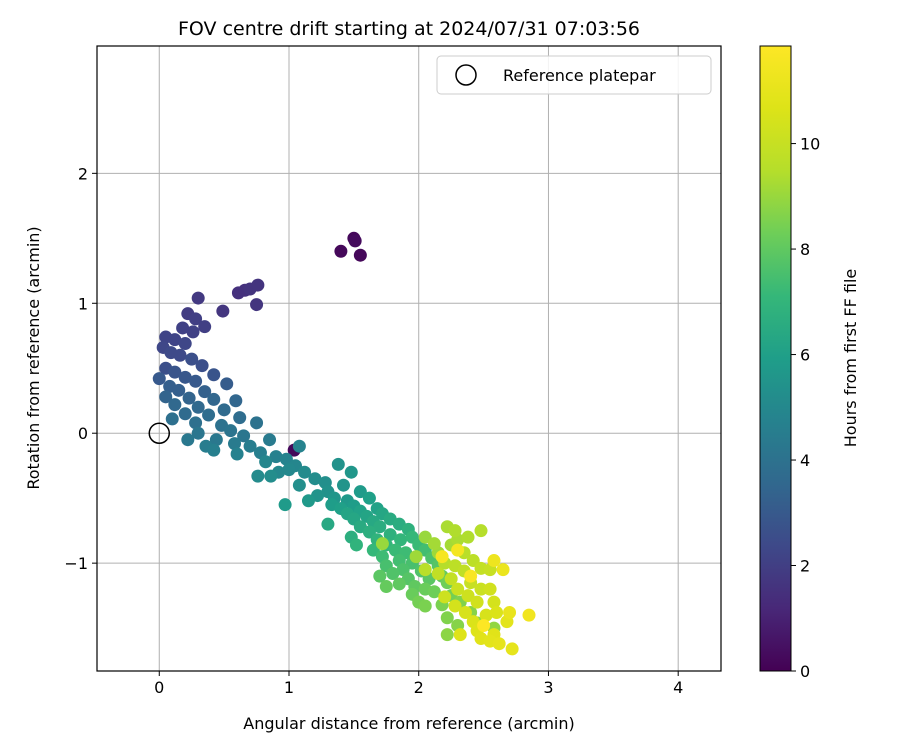 This screenshot has width=900, height=750. Describe the element at coordinates (76, 563) in the screenshot. I see `y-tick-label: −1` at that location.